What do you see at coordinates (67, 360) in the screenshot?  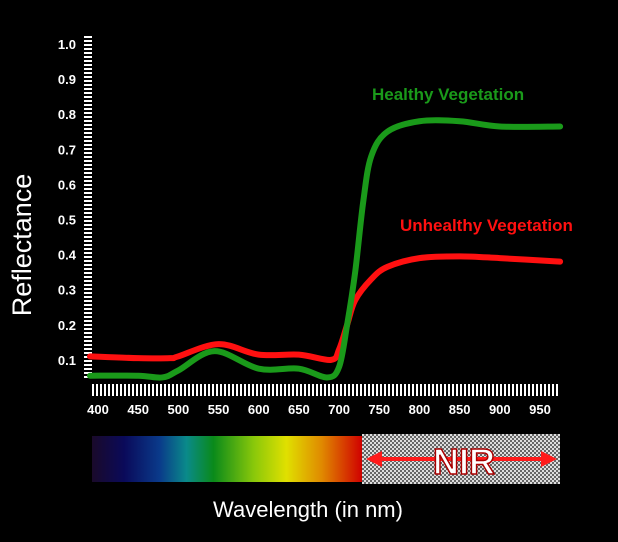 I see `y-tick-label: 0.1` at bounding box center [67, 360].